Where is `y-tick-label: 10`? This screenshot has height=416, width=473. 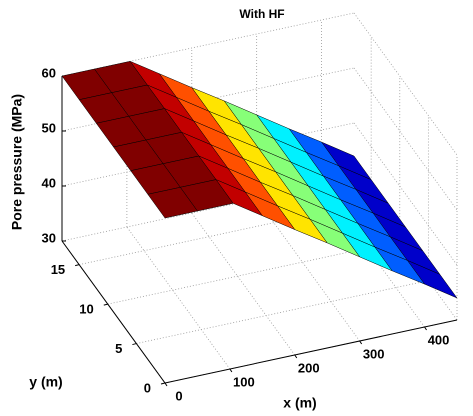
y-tick-label: 10 is located at coordinates (86, 309).